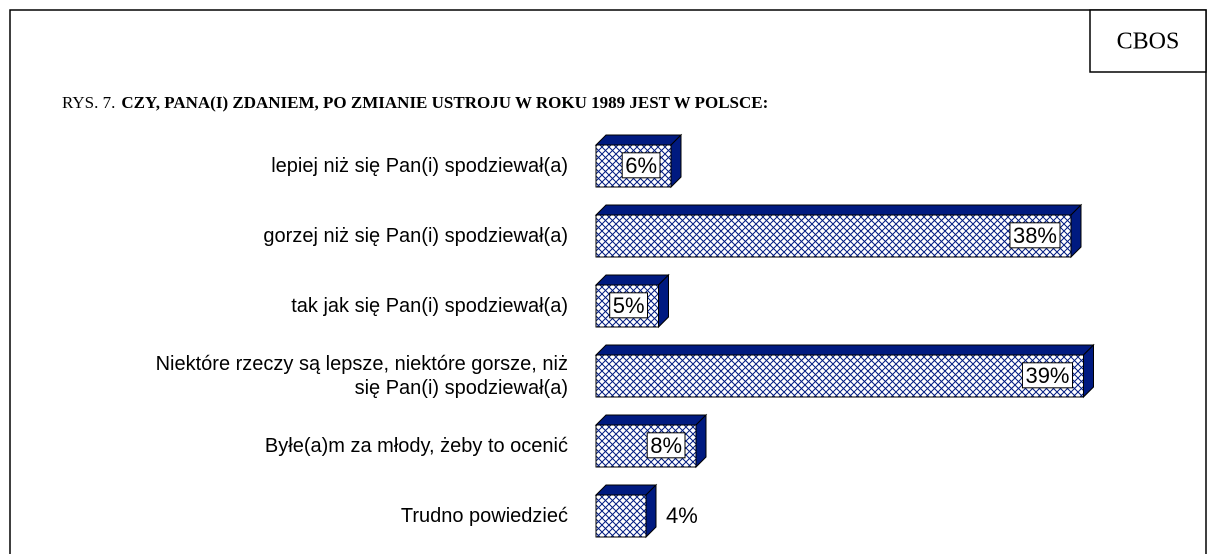 This screenshot has height=554, width=1208. I want to click on source-box, so click(1148, 41).